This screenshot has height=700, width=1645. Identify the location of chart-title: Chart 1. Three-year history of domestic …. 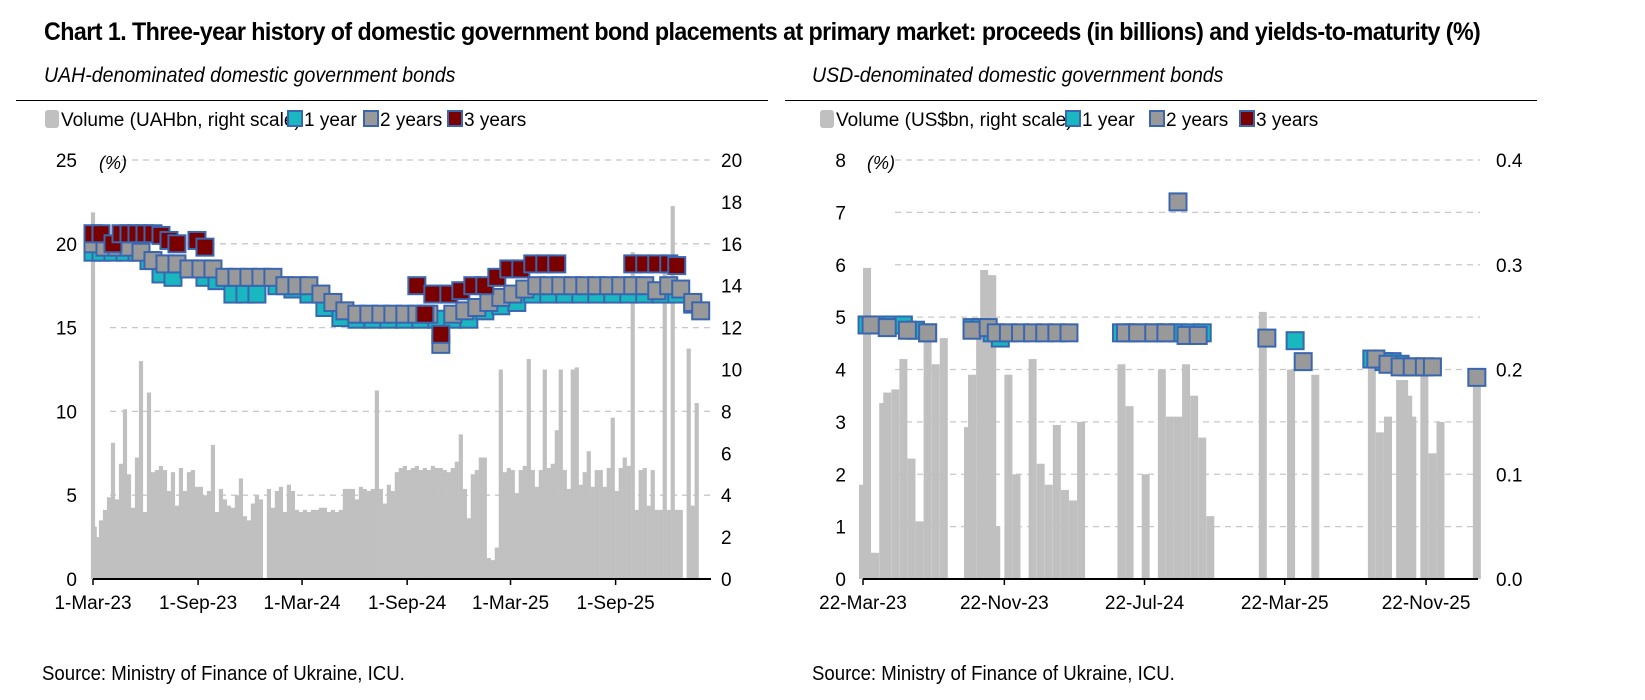
(762, 32).